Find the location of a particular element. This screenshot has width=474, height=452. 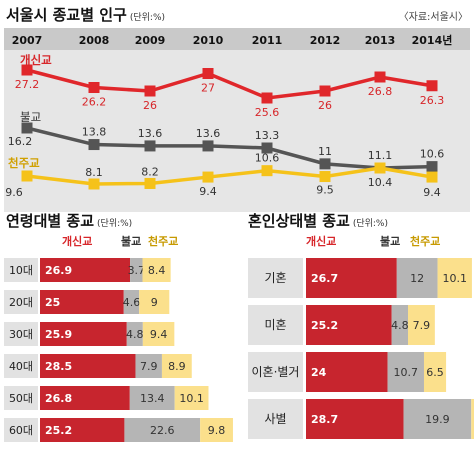

data-label-buddhist: 16.2 is located at coordinates (20, 141).